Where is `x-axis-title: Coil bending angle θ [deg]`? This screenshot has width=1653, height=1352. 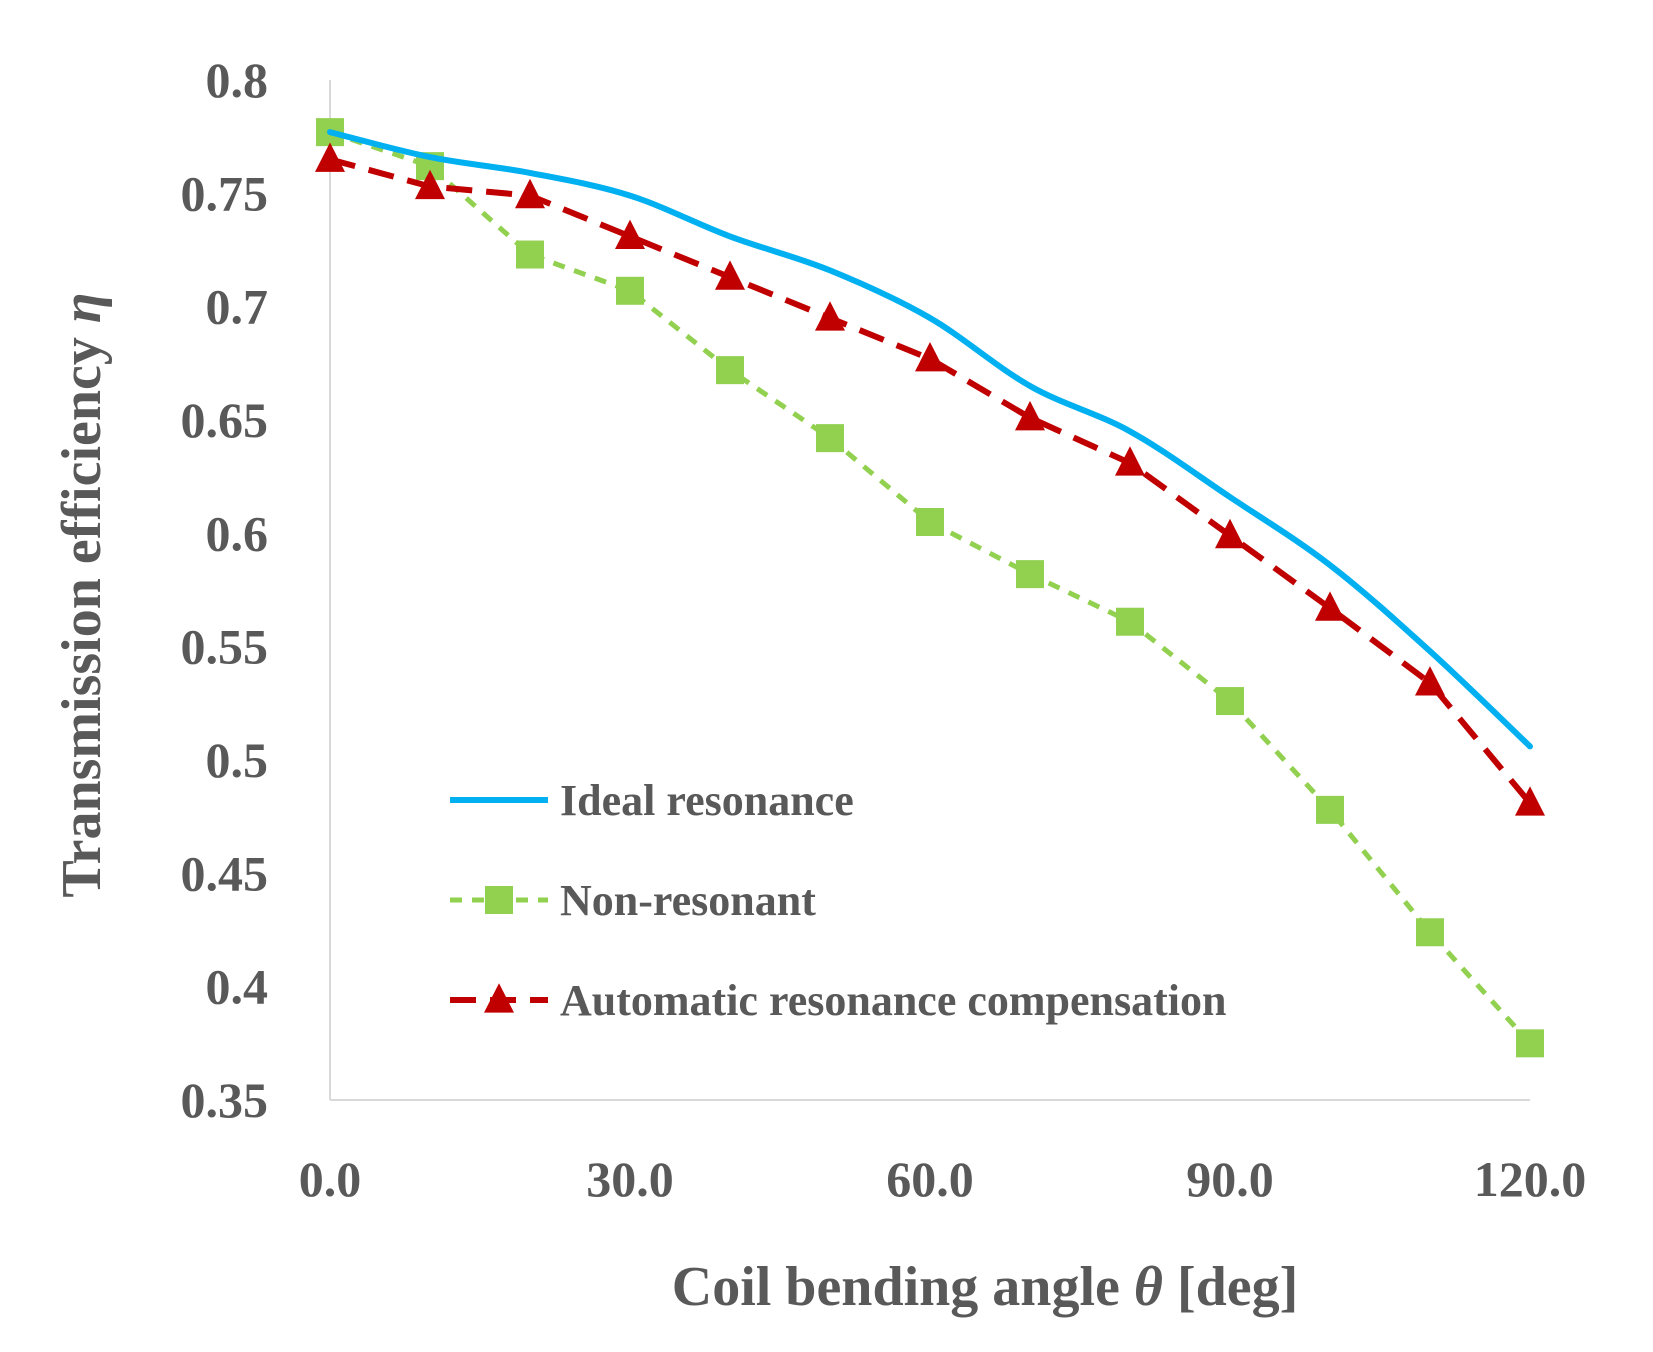 x-axis-title: Coil bending angle θ [deg] is located at coordinates (985, 1287).